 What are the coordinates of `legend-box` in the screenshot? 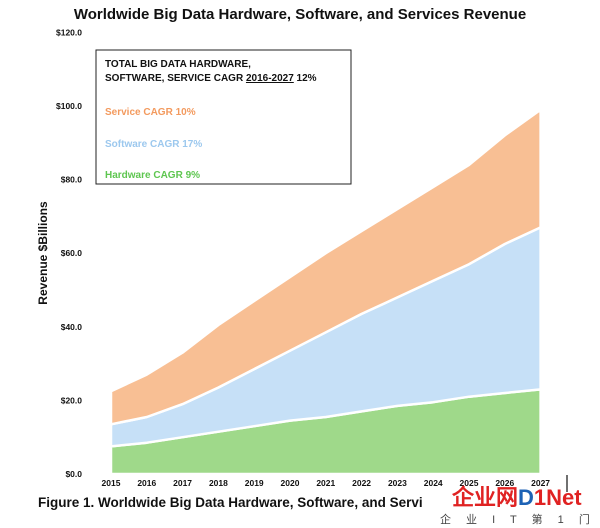 It's located at (223, 117).